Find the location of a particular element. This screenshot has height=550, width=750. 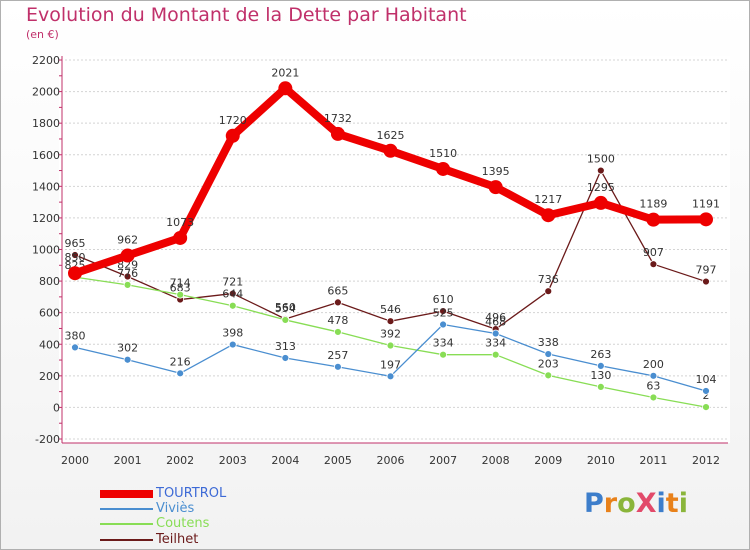

y-tick-label: 400 is located at coordinates (49, 344).